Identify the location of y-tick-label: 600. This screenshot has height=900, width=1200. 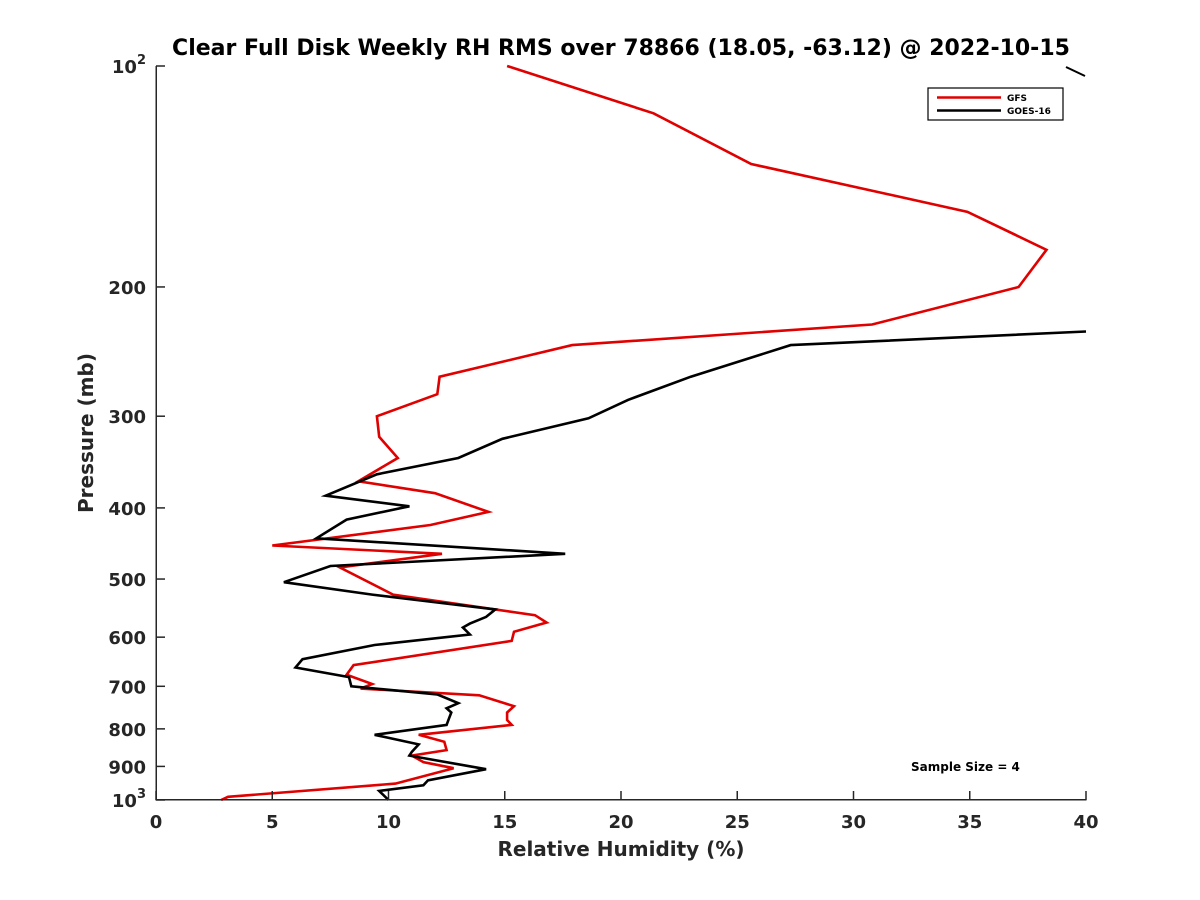
(127, 638).